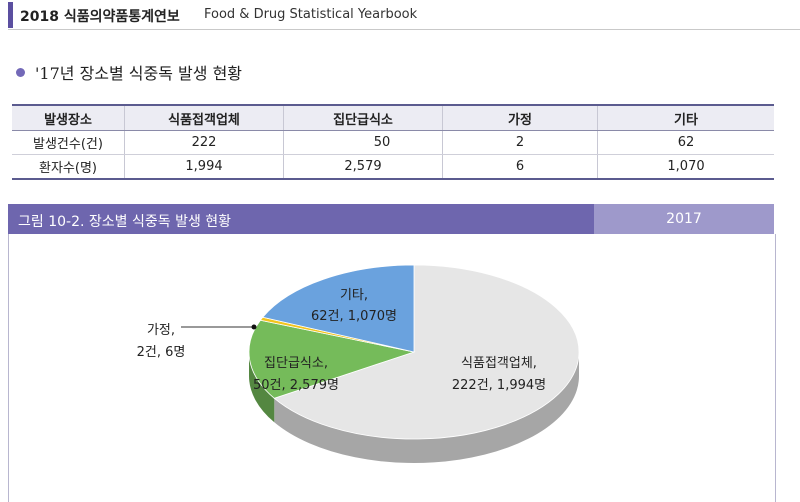 The image size is (800, 502). What do you see at coordinates (338, 308) in the screenshot?
I see `pie-slice-other` at bounding box center [338, 308].